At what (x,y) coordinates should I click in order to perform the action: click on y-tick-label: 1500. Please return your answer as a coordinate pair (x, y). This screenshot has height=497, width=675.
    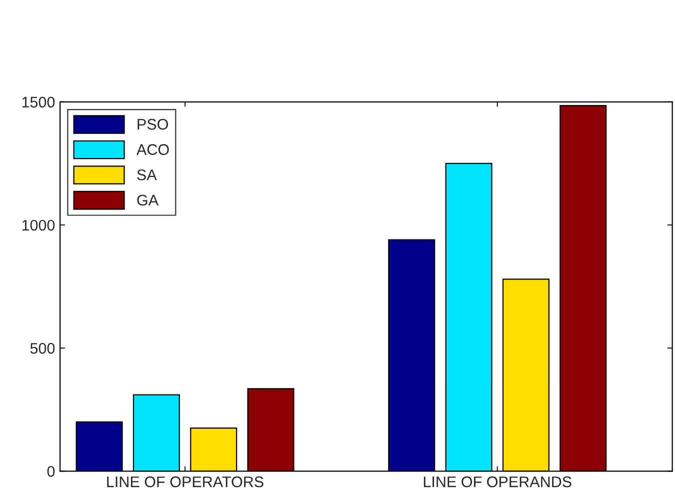
    Looking at the image, I should click on (38, 102).